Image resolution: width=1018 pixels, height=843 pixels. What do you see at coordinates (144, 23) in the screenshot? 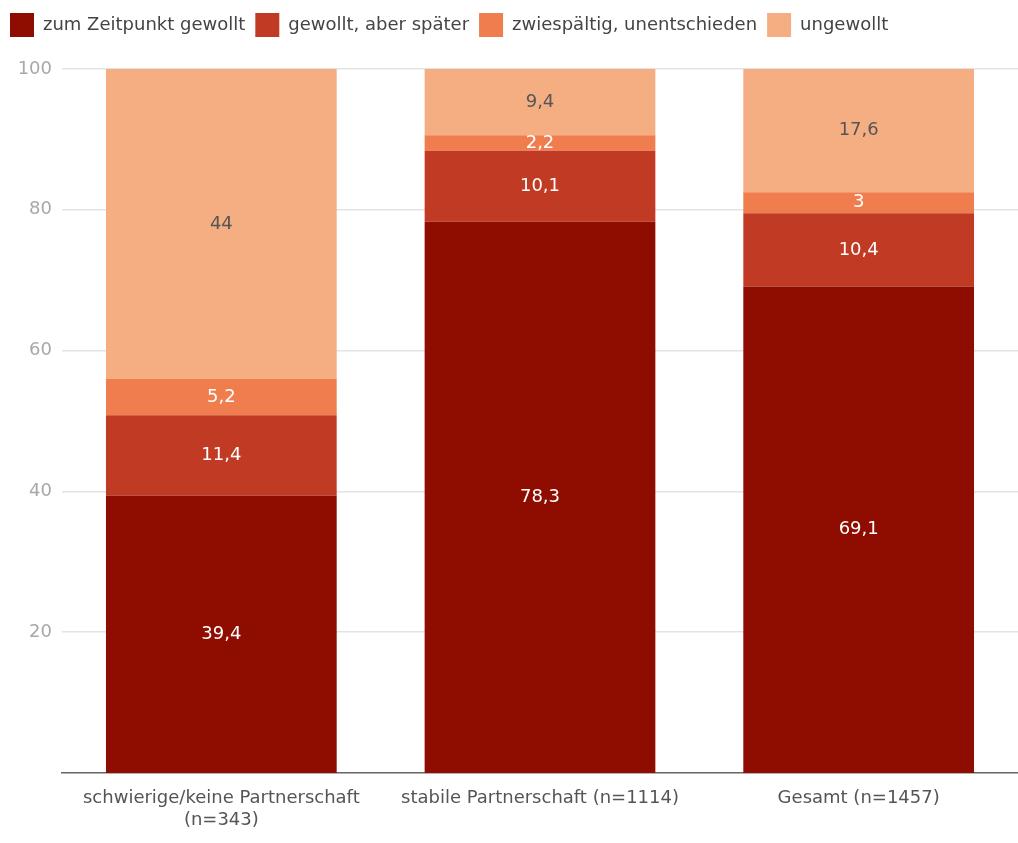
I see `legend-label: zum Zeitpunkt gewollt` at bounding box center [144, 23].